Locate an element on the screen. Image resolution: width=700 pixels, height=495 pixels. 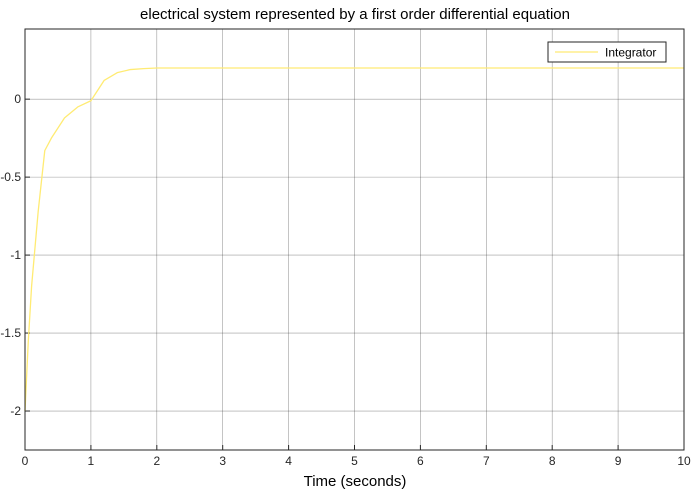
x-axis-label: Time (seconds) is located at coordinates (355, 481).